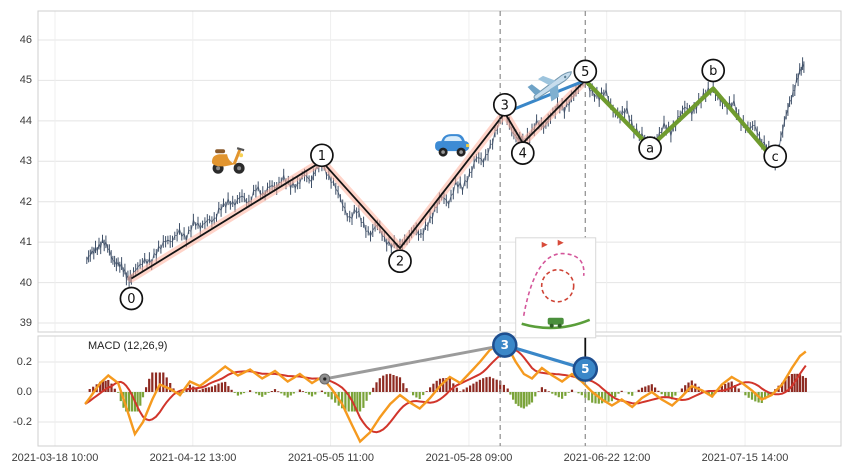  I want to click on wave-marker-4: 4, so click(522, 153).